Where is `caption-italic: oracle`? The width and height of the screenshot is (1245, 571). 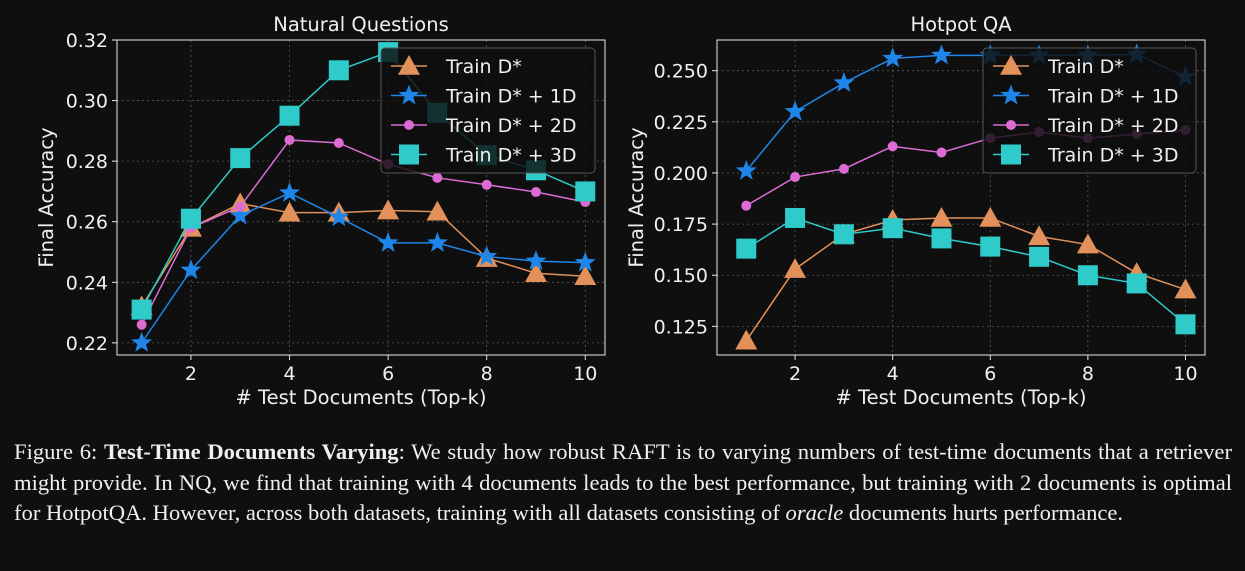 caption-italic: oracle is located at coordinates (814, 512).